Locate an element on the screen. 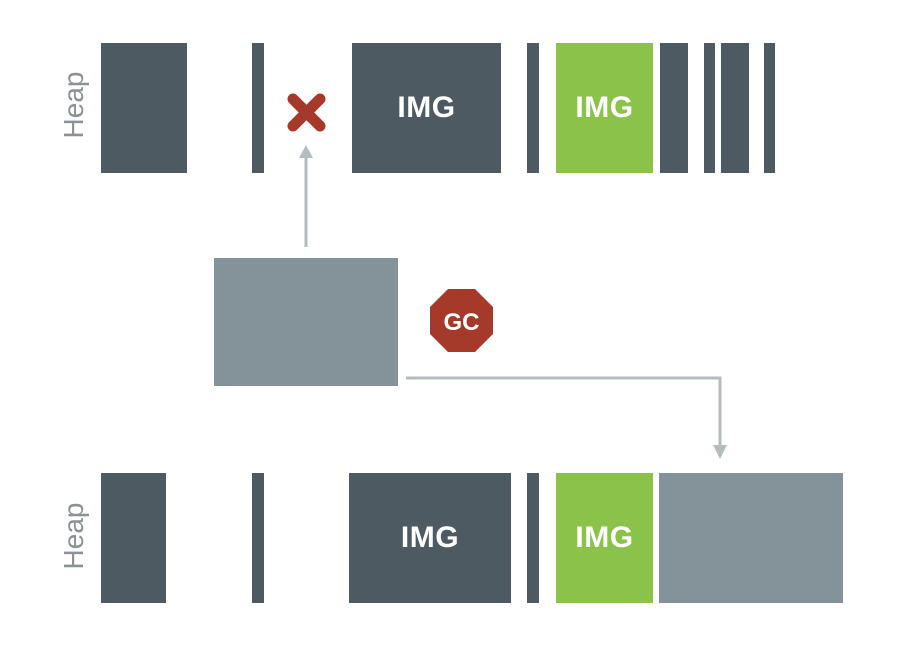  bottom-img-dark-label: IMG is located at coordinates (430, 537).